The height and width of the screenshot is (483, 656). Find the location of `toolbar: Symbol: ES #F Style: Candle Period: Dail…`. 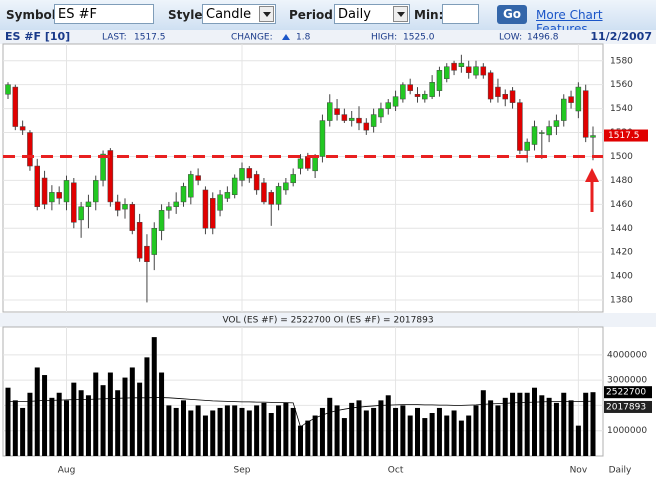

toolbar: Symbol: ES #F Style: Candle Period: Dail… is located at coordinates (328, 18).